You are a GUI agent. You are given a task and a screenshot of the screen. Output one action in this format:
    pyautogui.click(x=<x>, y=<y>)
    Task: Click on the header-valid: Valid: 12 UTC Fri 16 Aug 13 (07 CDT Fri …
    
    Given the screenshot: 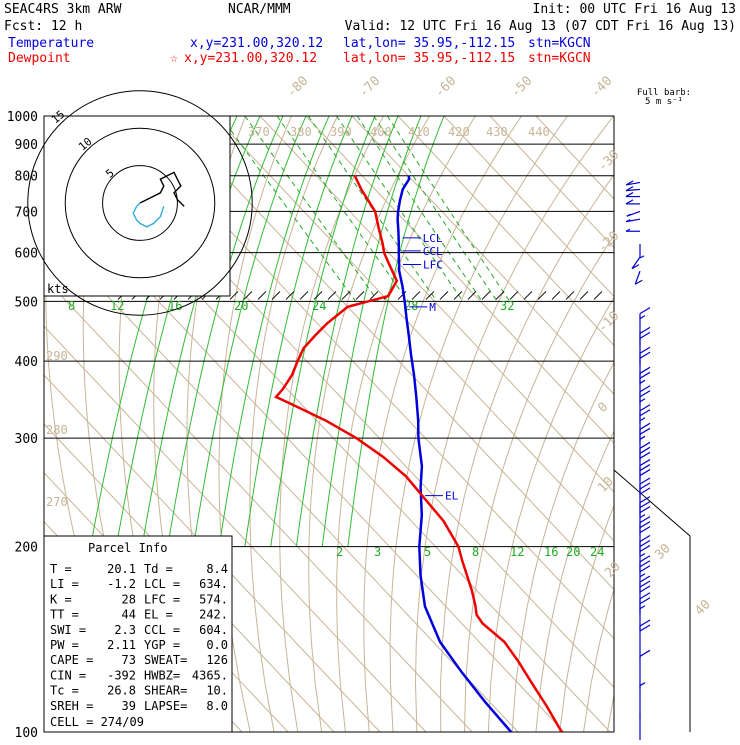 What is the action you would take?
    pyautogui.click(x=540, y=26)
    